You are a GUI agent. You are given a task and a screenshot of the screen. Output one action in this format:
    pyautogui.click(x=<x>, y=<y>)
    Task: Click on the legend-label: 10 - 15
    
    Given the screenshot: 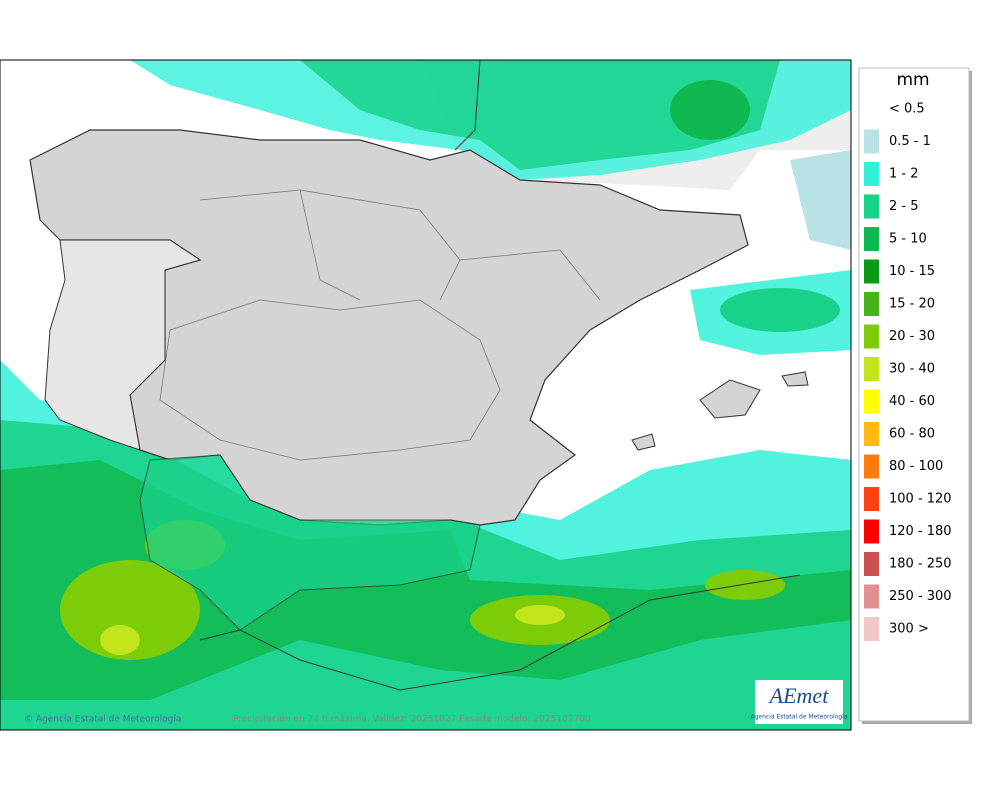 What is the action you would take?
    pyautogui.click(x=912, y=271)
    